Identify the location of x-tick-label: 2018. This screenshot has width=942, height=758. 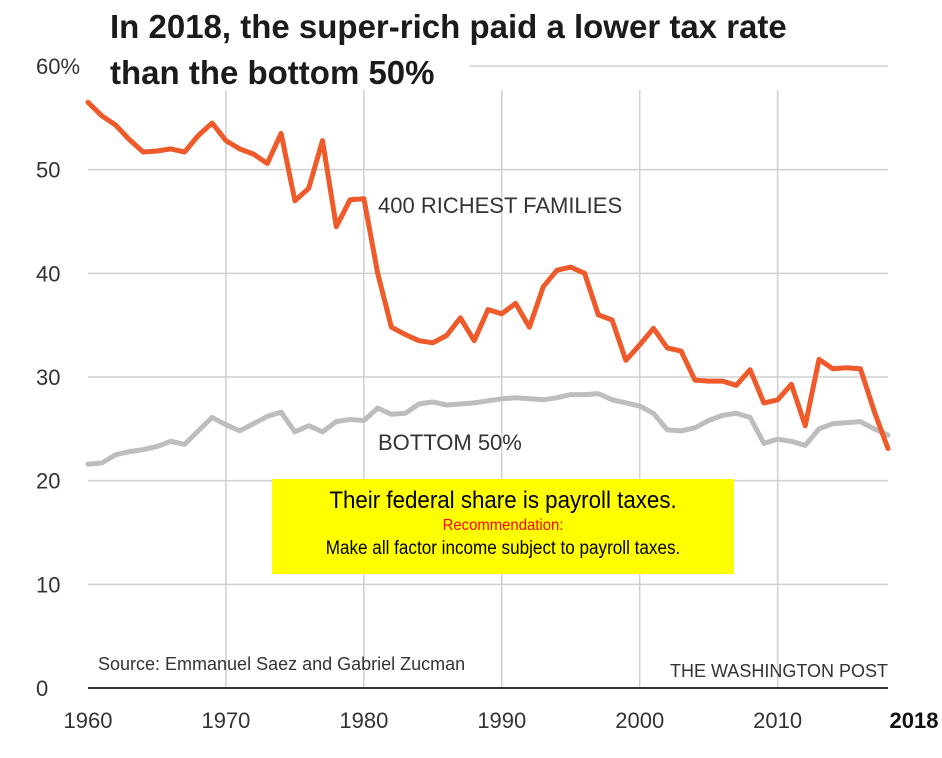
(914, 720).